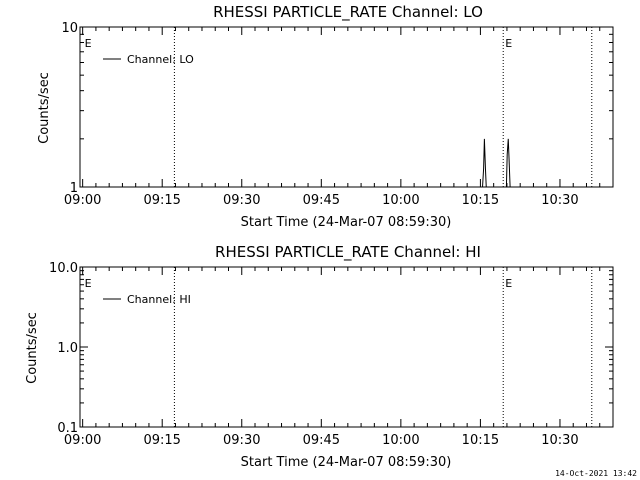  I want to click on y-tick-label: 0.1, so click(67, 428).